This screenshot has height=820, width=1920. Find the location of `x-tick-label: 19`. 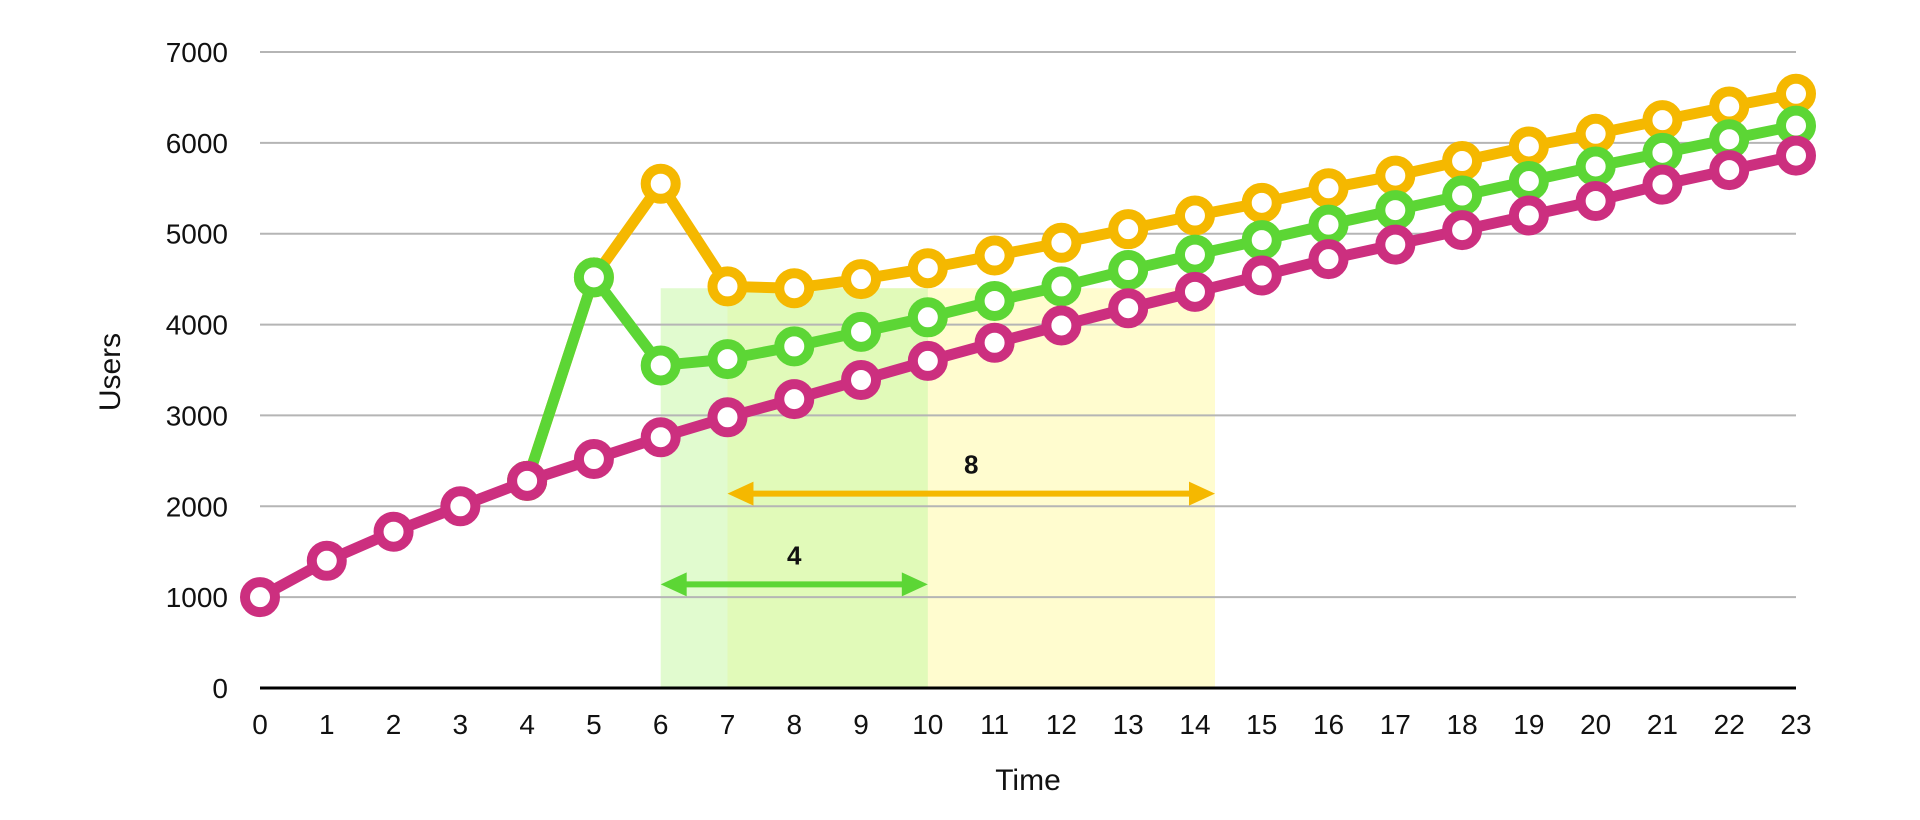

x-tick-label: 19 is located at coordinates (1528, 724).